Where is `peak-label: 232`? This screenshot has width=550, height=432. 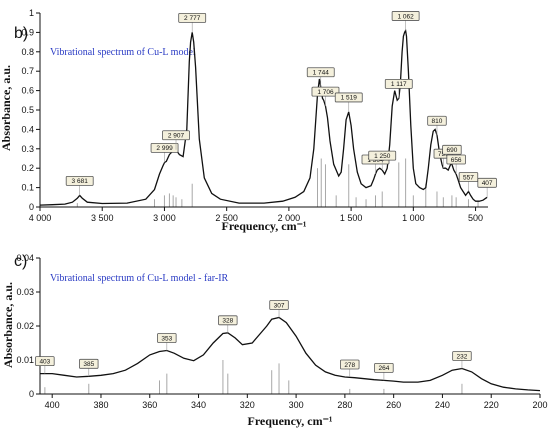
peak-label: 232 is located at coordinates (462, 356).